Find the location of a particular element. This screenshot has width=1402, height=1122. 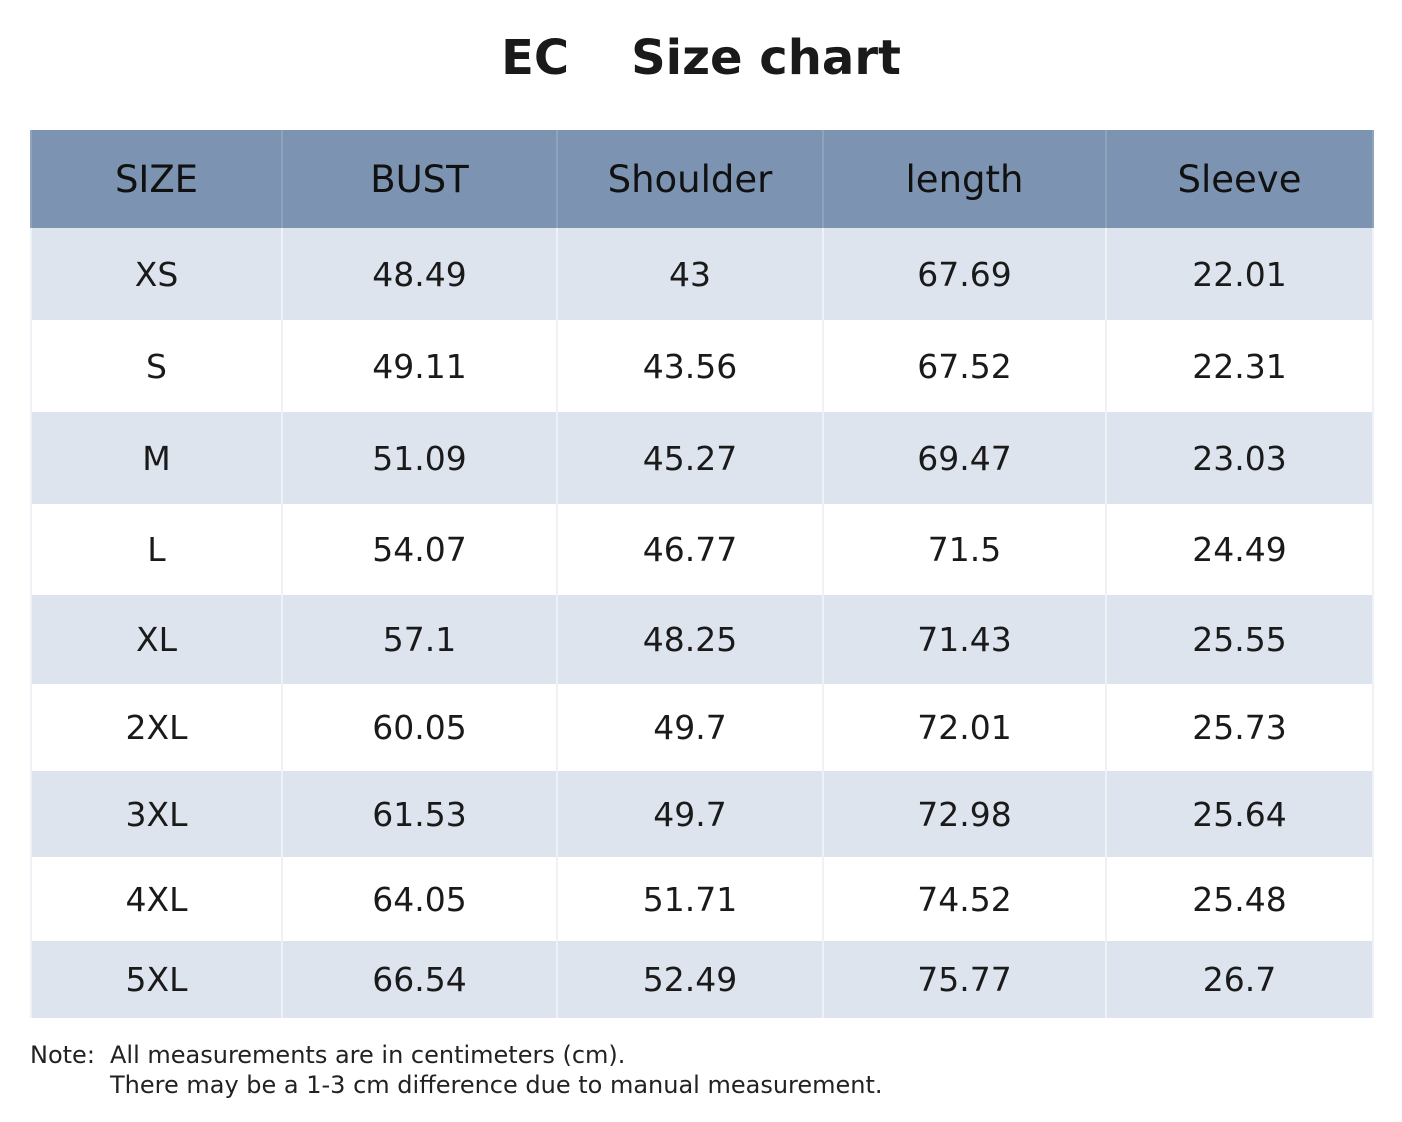

column-header: BUST is located at coordinates (419, 179).